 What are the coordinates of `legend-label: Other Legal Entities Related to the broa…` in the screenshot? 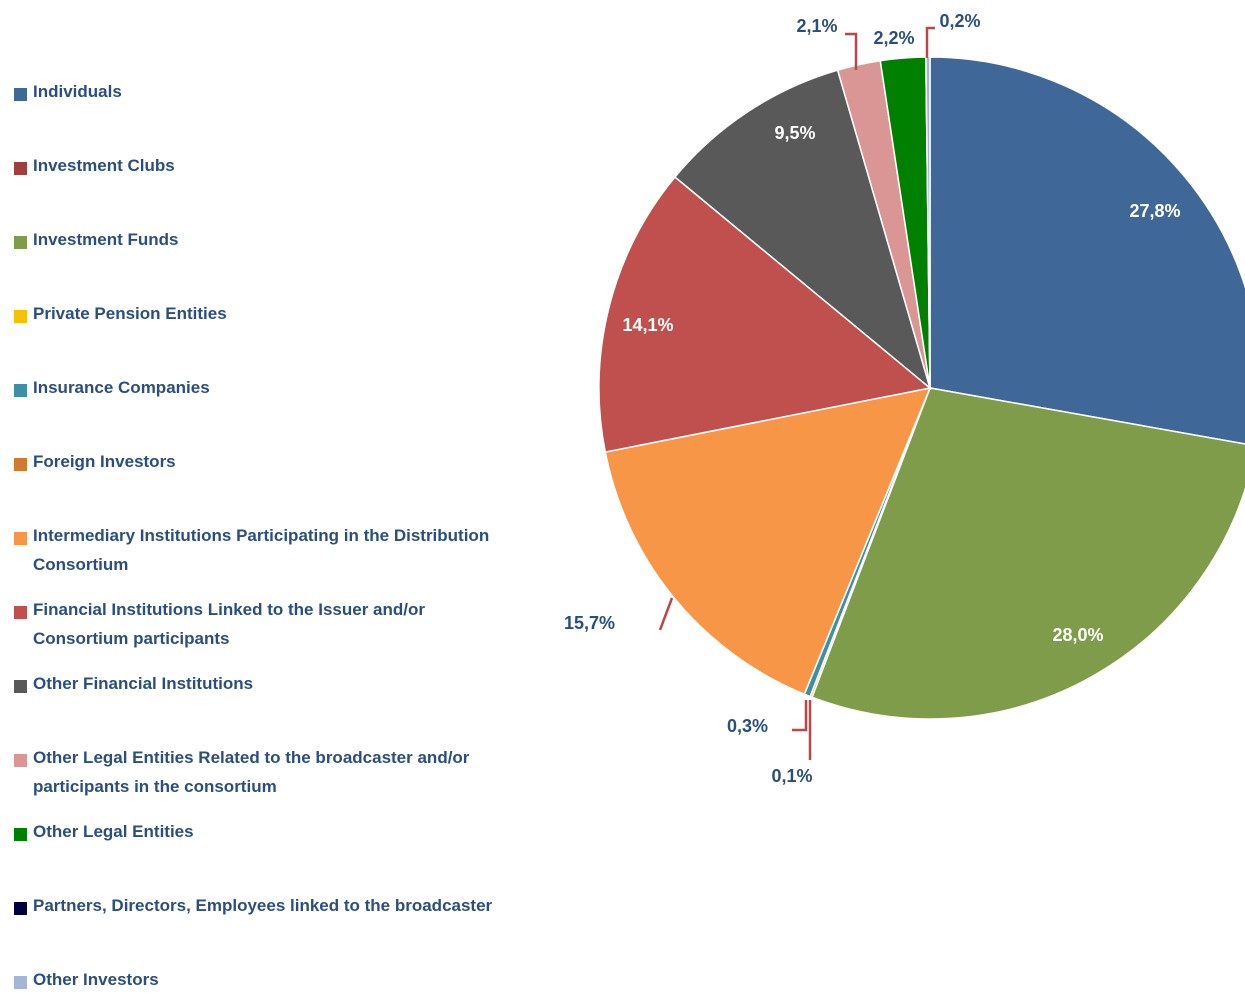 It's located at (251, 772).